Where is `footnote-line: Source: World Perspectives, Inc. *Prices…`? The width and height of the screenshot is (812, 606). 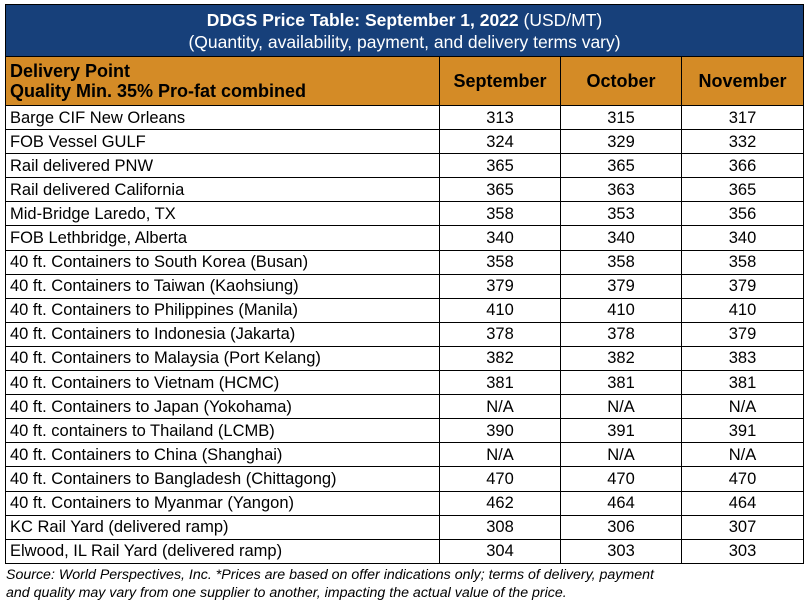 footnote-line: Source: World Perspectives, Inc. *Prices… is located at coordinates (330, 575).